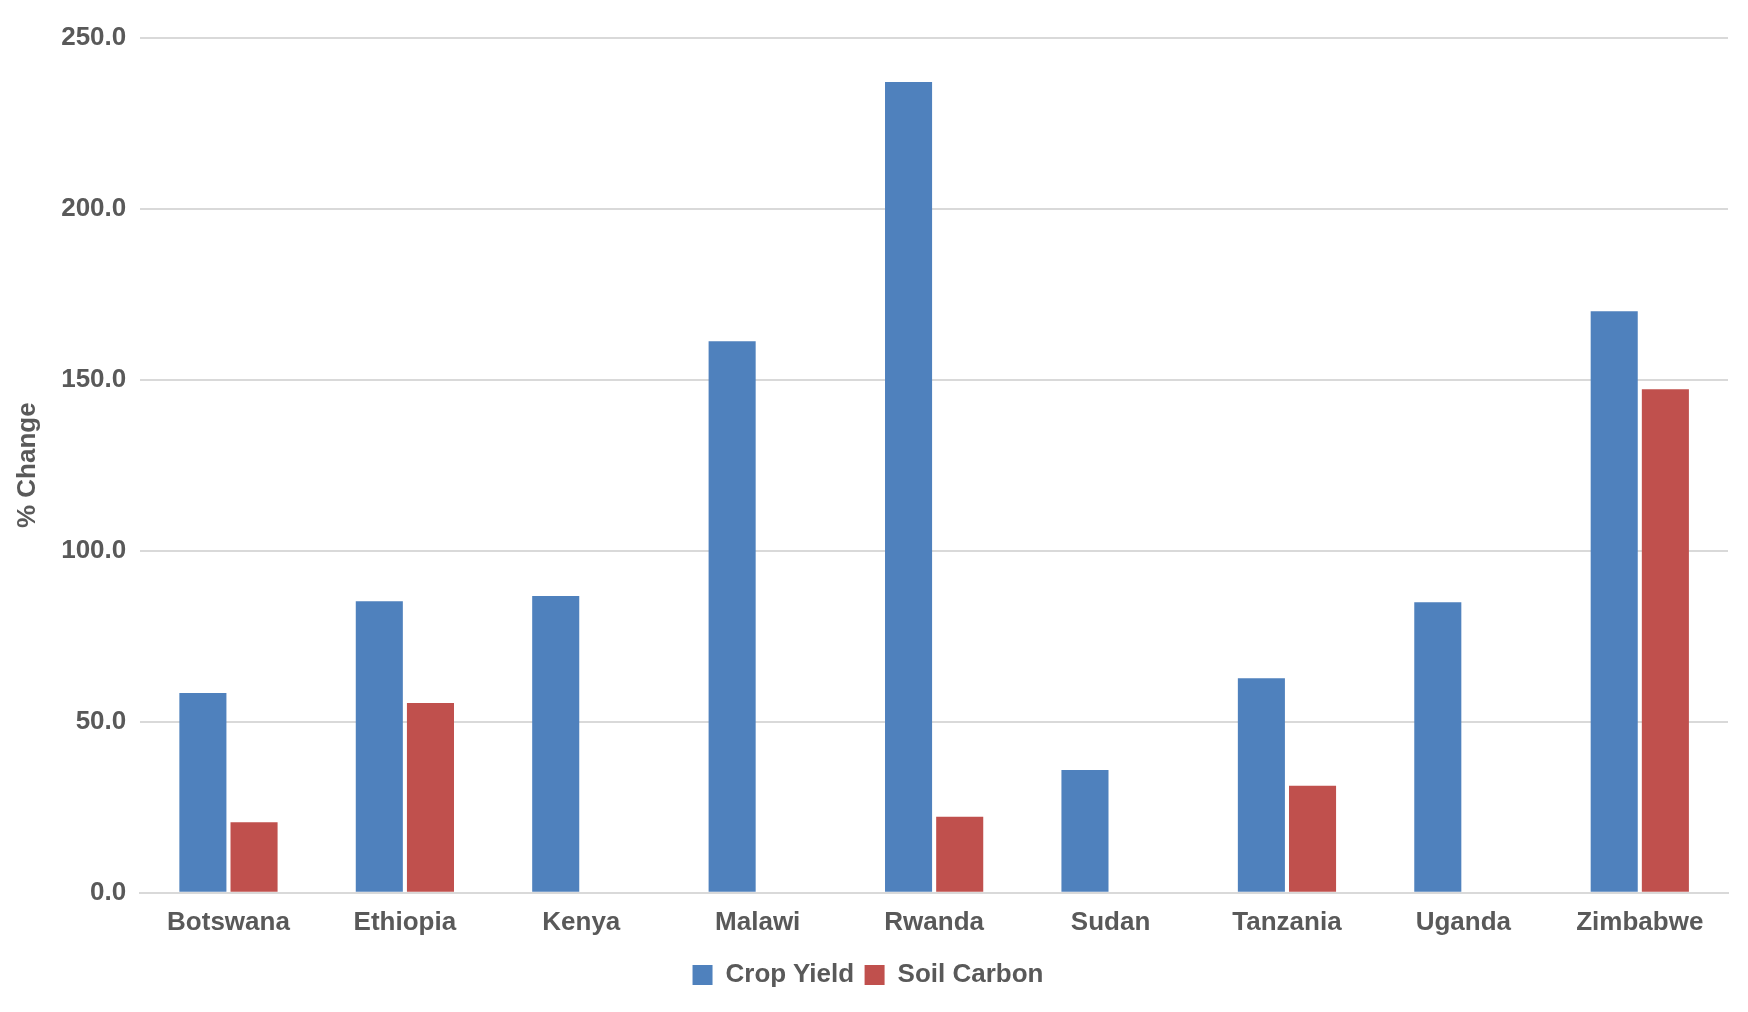 This screenshot has width=1748, height=1012. Describe the element at coordinates (934, 920) in the screenshot. I see `x-tick-label: Rwanda` at that location.